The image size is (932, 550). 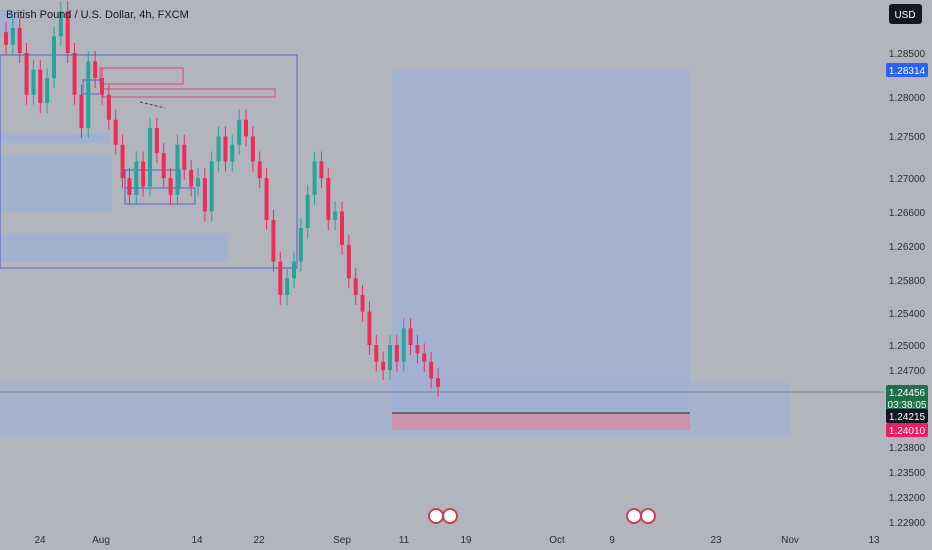 What do you see at coordinates (907, 98) in the screenshot?
I see `price-tick-label: 1.28000` at bounding box center [907, 98].